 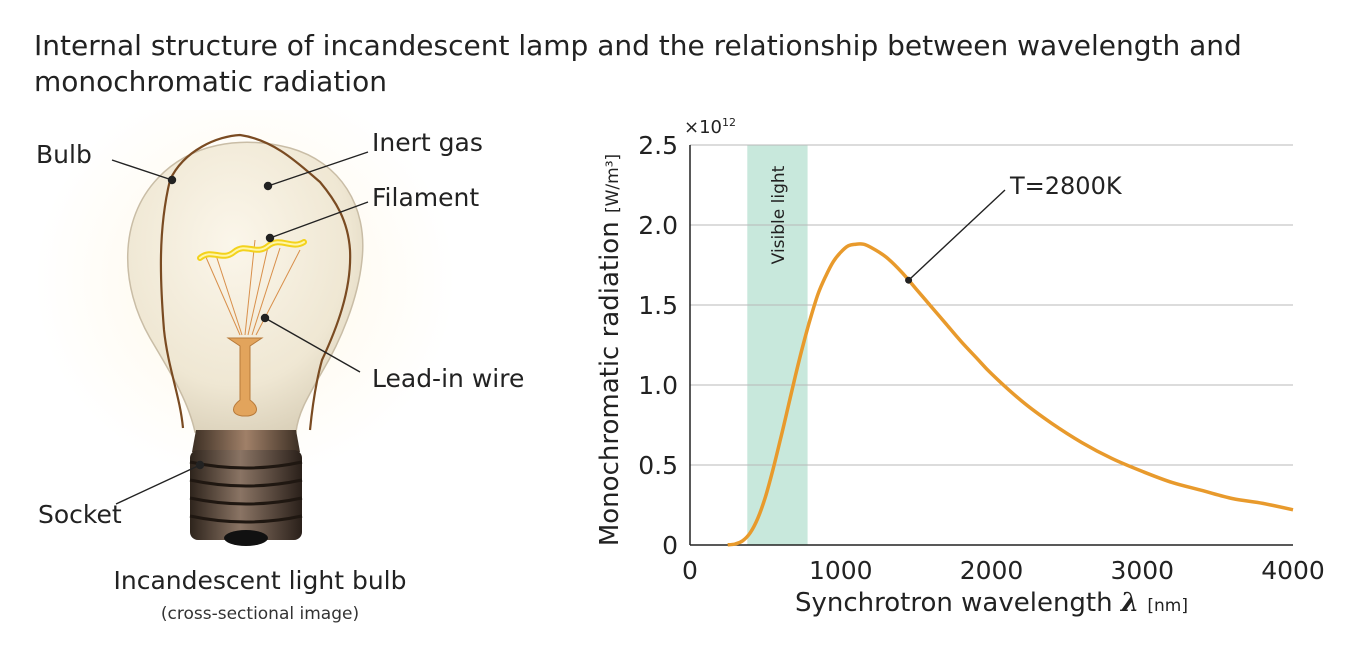 I want to click on bulb-neck, so click(x=246, y=441).